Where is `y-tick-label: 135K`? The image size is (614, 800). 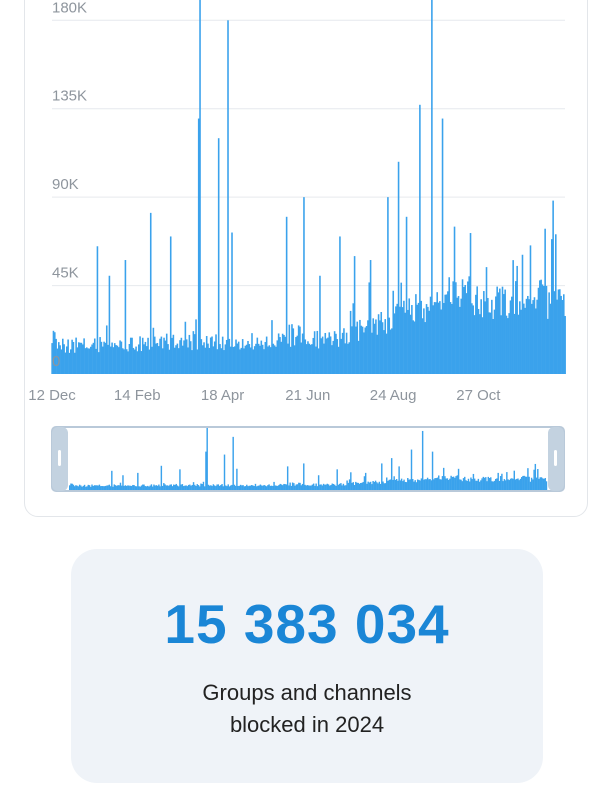 y-tick-label: 135K is located at coordinates (69, 96).